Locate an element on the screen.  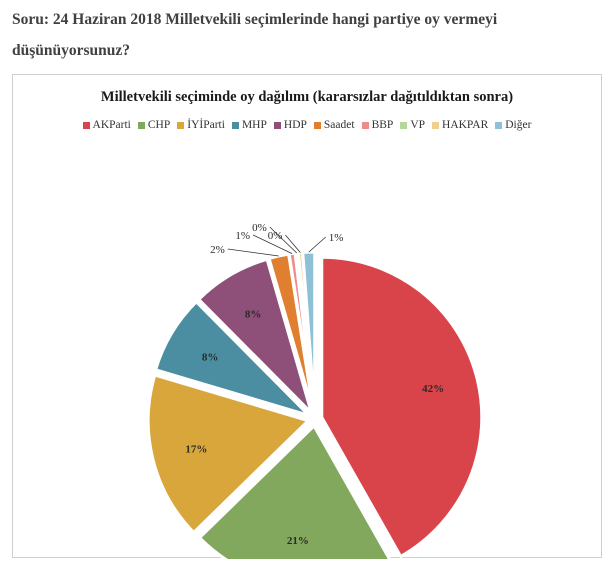
pie-slice-mhp is located at coordinates (232, 358).